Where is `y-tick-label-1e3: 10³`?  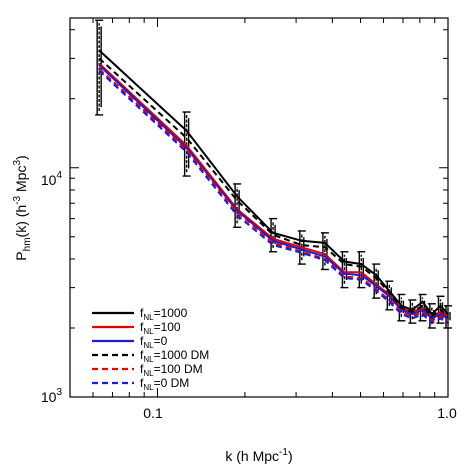 y-tick-label-1e3: 10³ is located at coordinates (52, 396).